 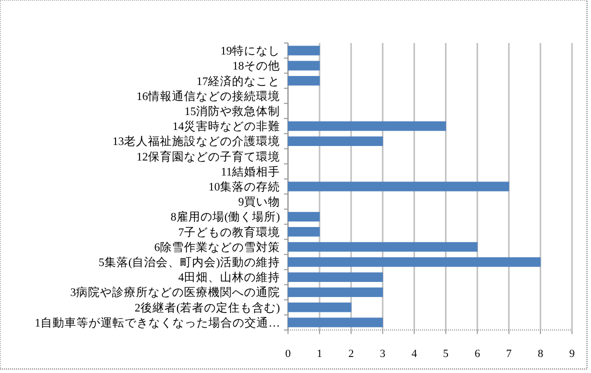 What do you see at coordinates (189, 263) in the screenshot?
I see `y-tick-label: 5集落(自治会、町内会)活動の維持` at bounding box center [189, 263].